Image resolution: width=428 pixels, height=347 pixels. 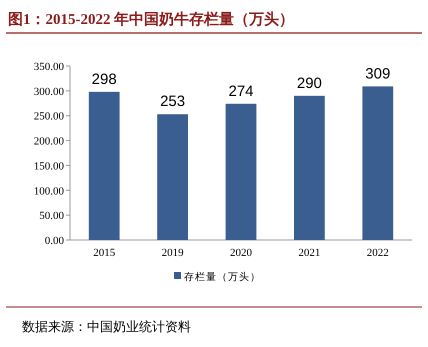 I want to click on chart-title: 图1：2015-2022 年中国奶牛存栏量（万头）, so click(x=151, y=19).